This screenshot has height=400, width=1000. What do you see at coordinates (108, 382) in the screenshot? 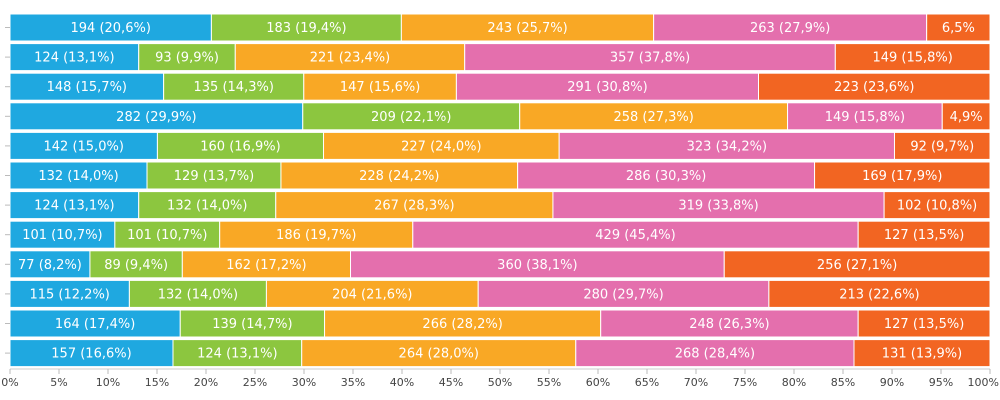
I see `x-tick-label: 10%` at bounding box center [108, 382].